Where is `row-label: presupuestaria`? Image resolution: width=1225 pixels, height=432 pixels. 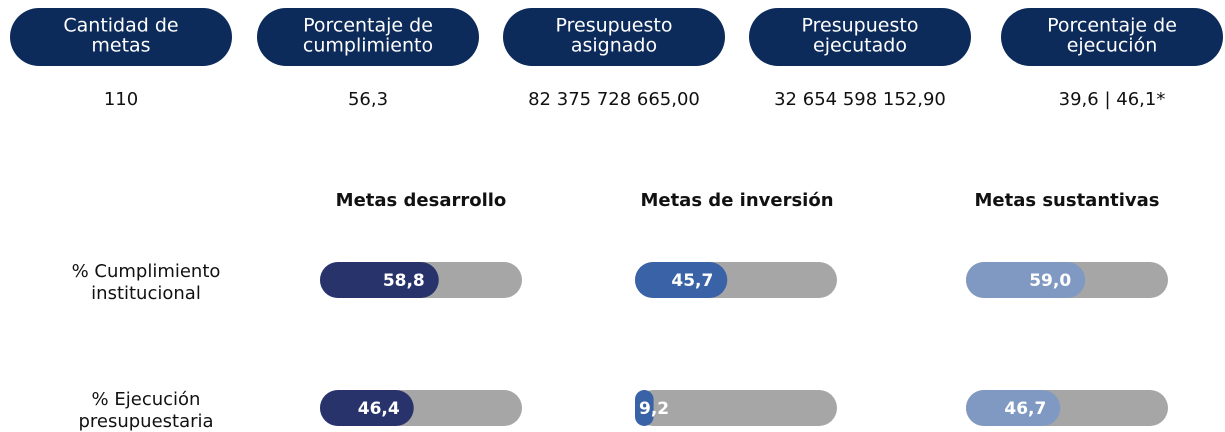 row-label: presupuestaria is located at coordinates (145, 421).